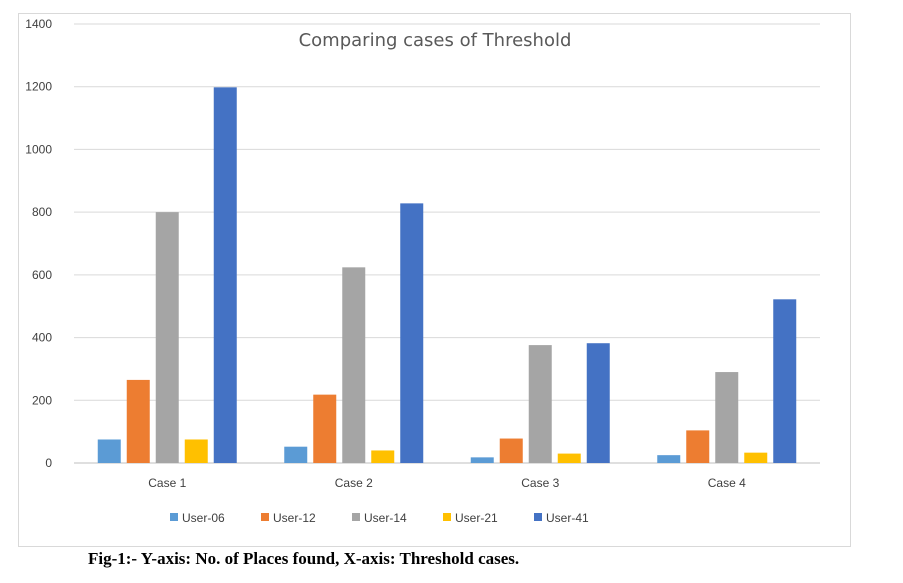  What do you see at coordinates (38, 87) in the screenshot?
I see `y-tick-label: 1200` at bounding box center [38, 87].